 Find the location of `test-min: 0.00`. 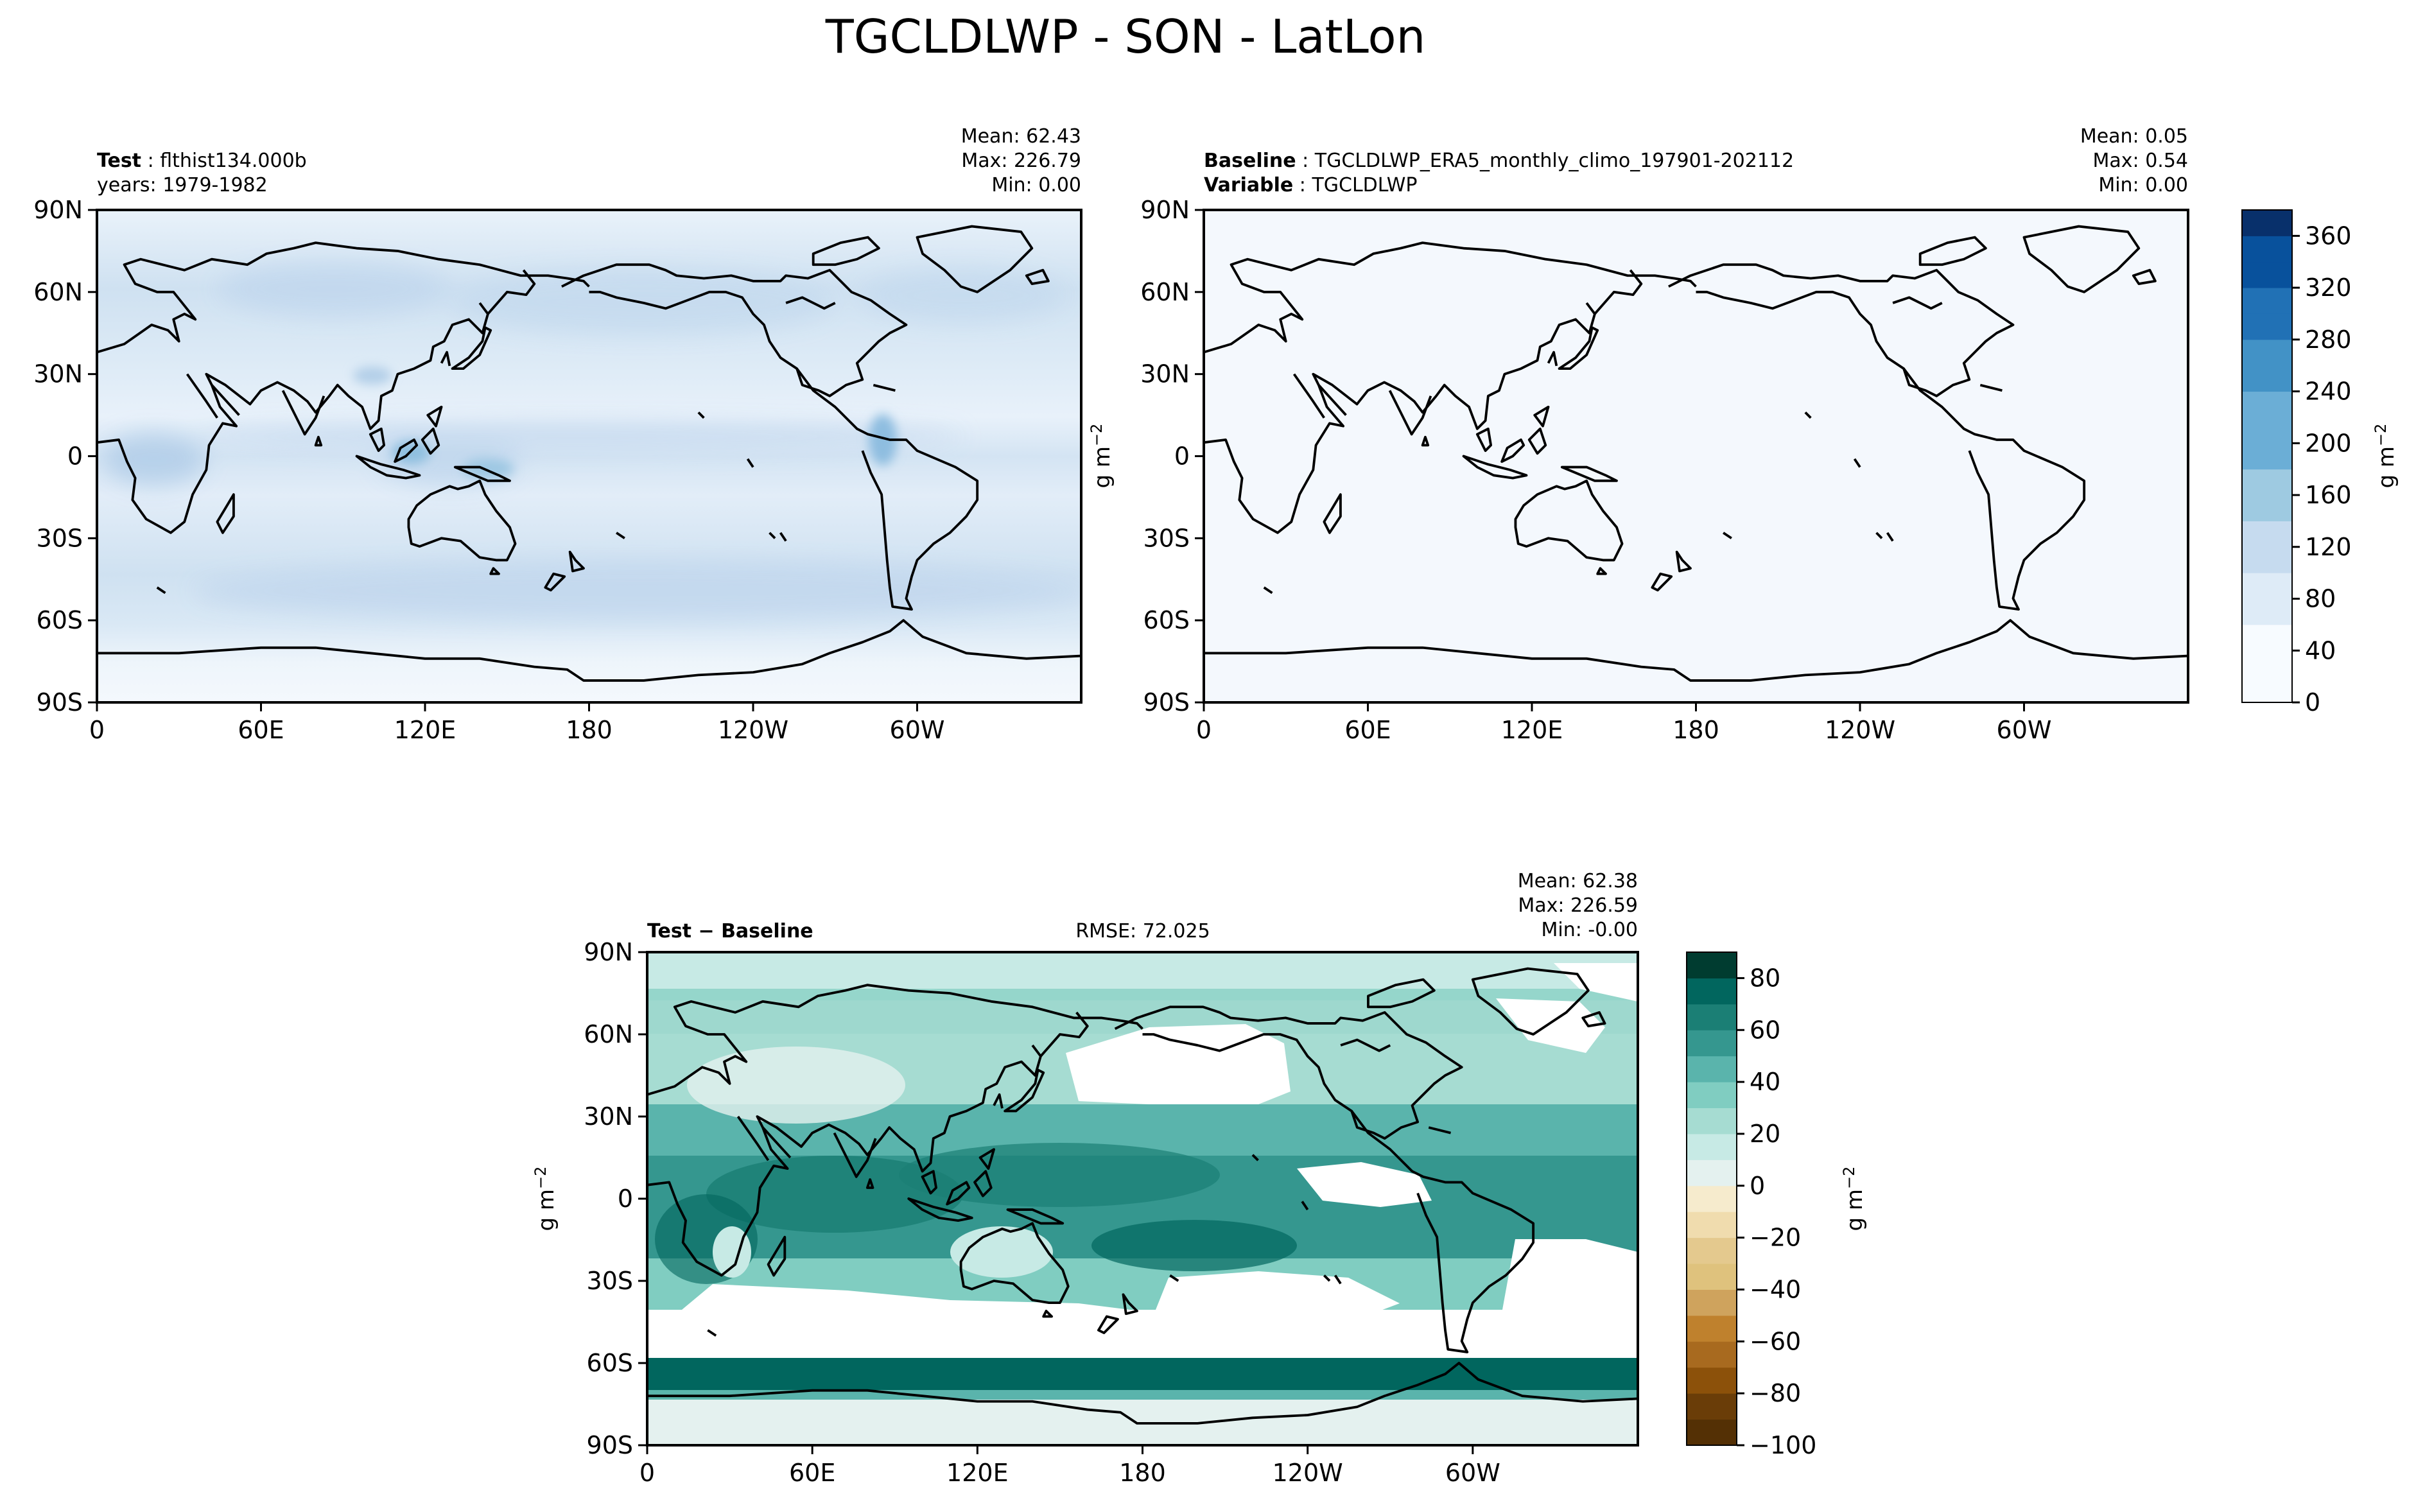

test-min: 0.00 is located at coordinates (1059, 185).